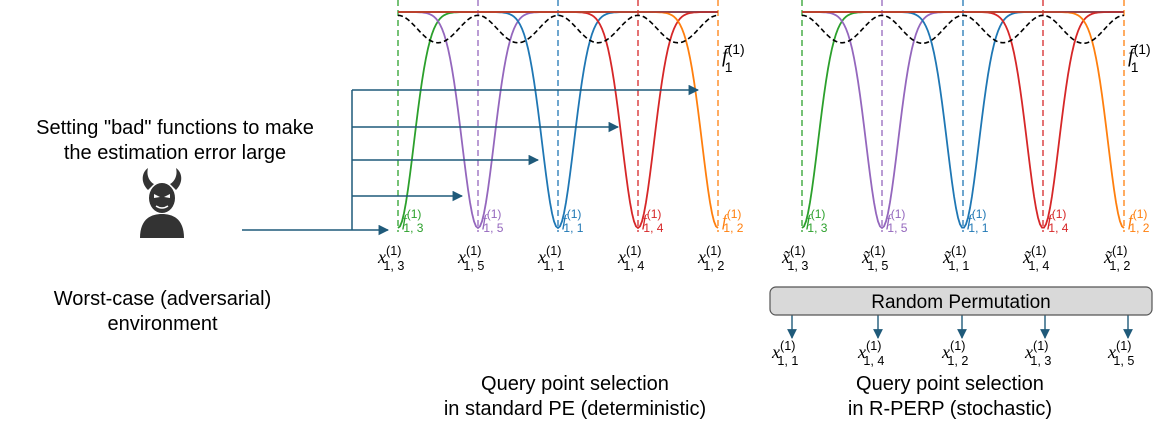 This screenshot has height=428, width=1168. What do you see at coordinates (874, 258) in the screenshot?
I see `query-point-2: x̃(1) 1, 5` at bounding box center [874, 258].